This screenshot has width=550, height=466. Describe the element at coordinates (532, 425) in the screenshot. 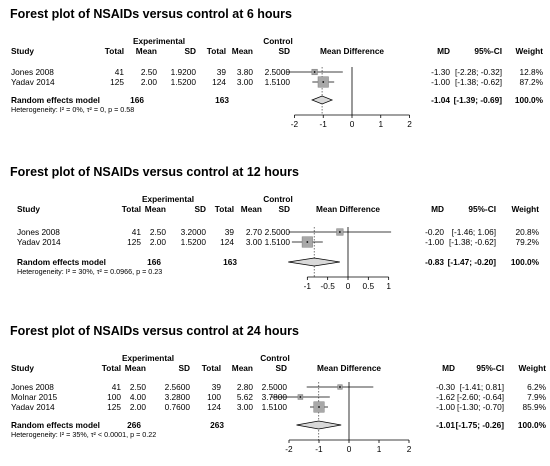

I see `summary-weight-value: 100.0%` at that location.